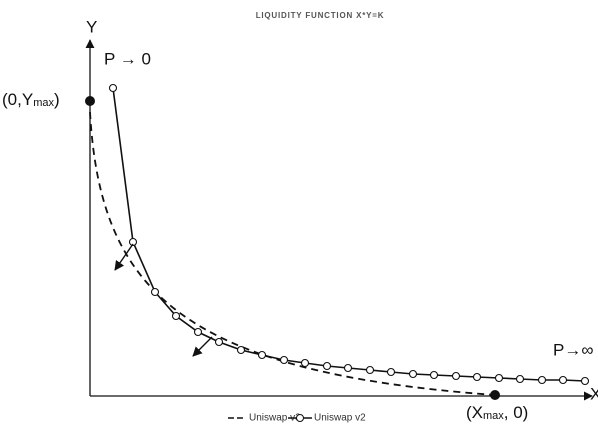 The width and height of the screenshot is (598, 427). I want to click on y-axis-label: Y, so click(91, 26).